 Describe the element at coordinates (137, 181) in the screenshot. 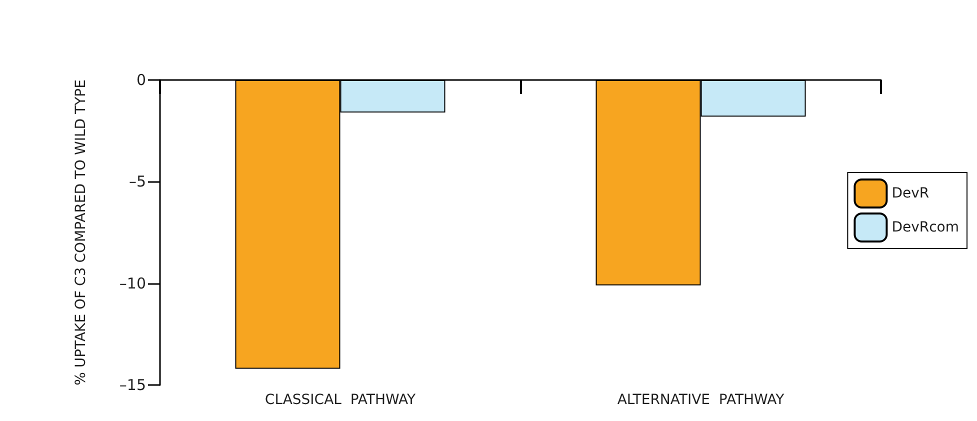

I see `y-tick-label: –5` at that location.